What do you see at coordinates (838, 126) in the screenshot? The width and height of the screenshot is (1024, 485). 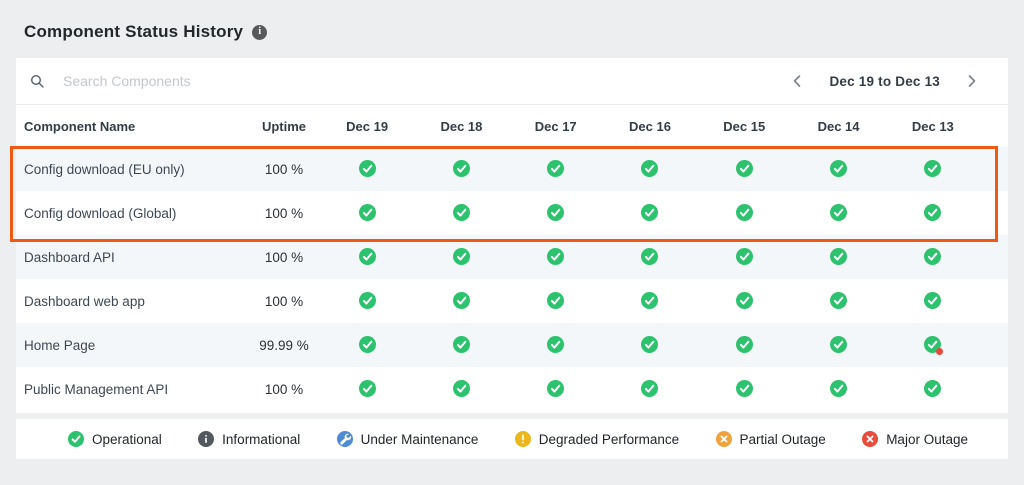 I see `column-header-dec-14: Dec 14` at bounding box center [838, 126].